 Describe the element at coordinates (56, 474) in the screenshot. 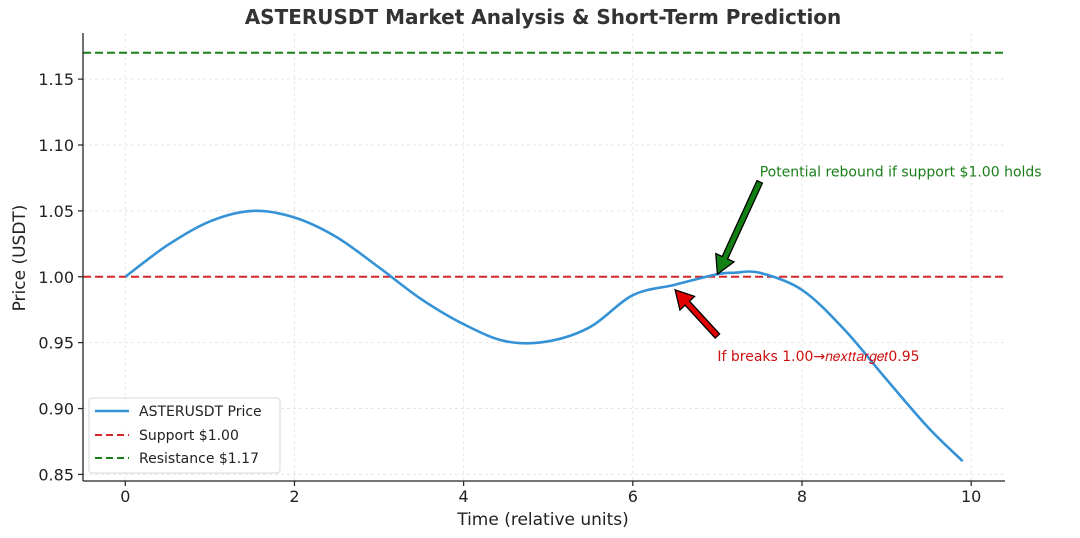

I see `y-tick-label: 0.85` at that location.